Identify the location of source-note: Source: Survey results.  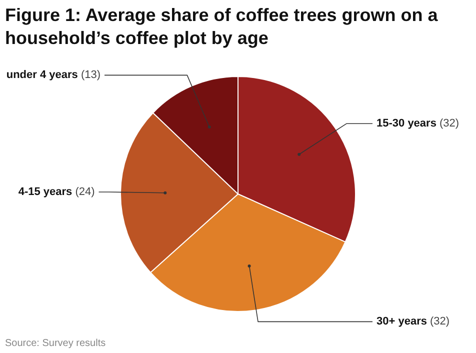
(55, 343).